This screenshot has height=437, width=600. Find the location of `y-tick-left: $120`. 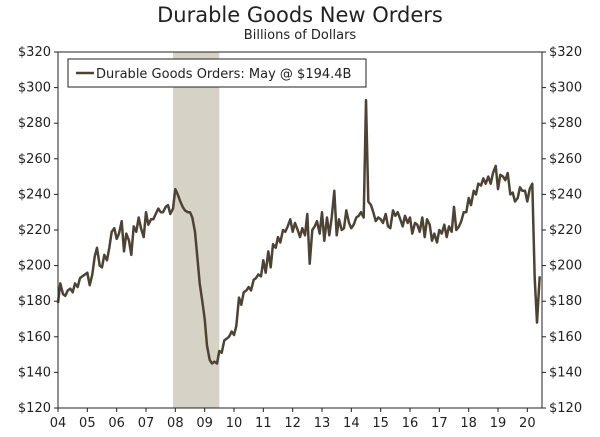

y-tick-left: $120 is located at coordinates (38, 408).